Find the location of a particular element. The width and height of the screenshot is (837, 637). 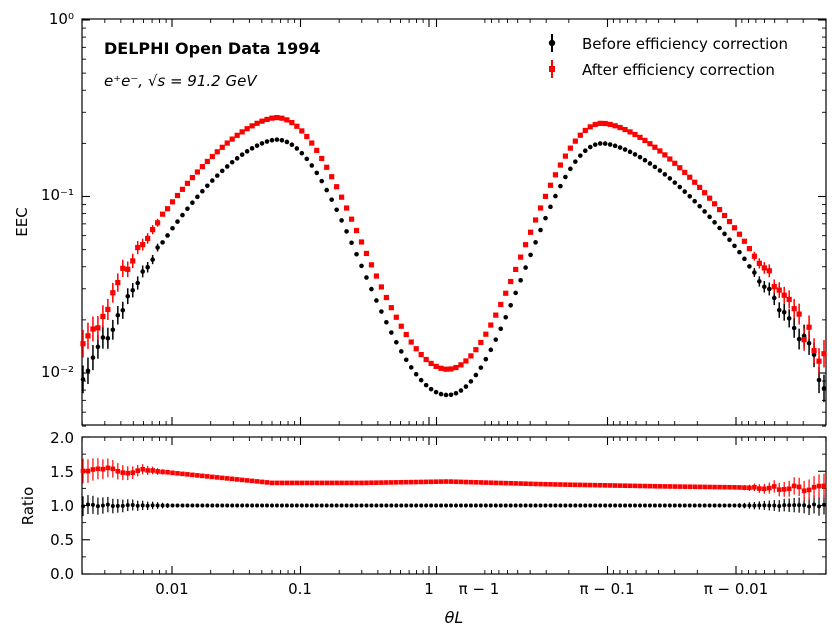

ratio-tick-label-4: 2.0 is located at coordinates (62, 438).